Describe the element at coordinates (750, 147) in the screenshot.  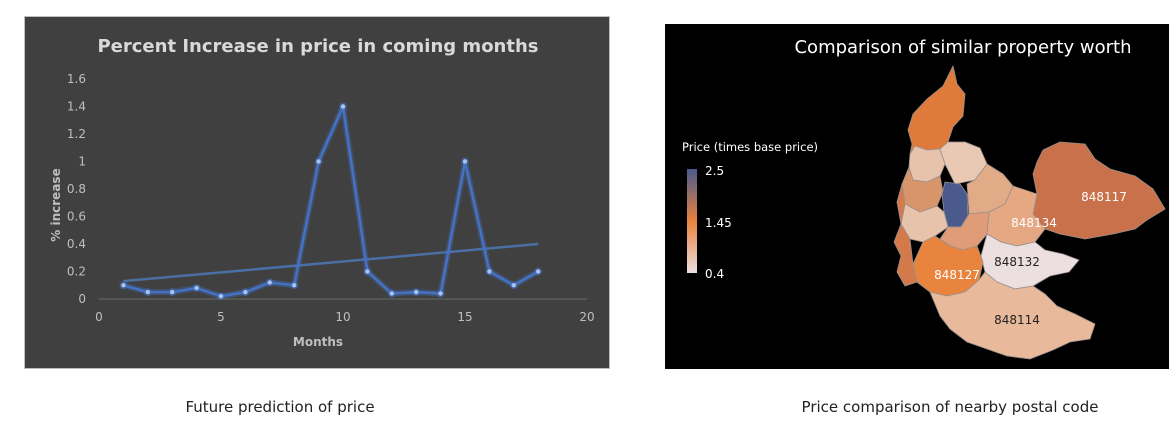
I see `legend-title: Price (times base price)` at that location.